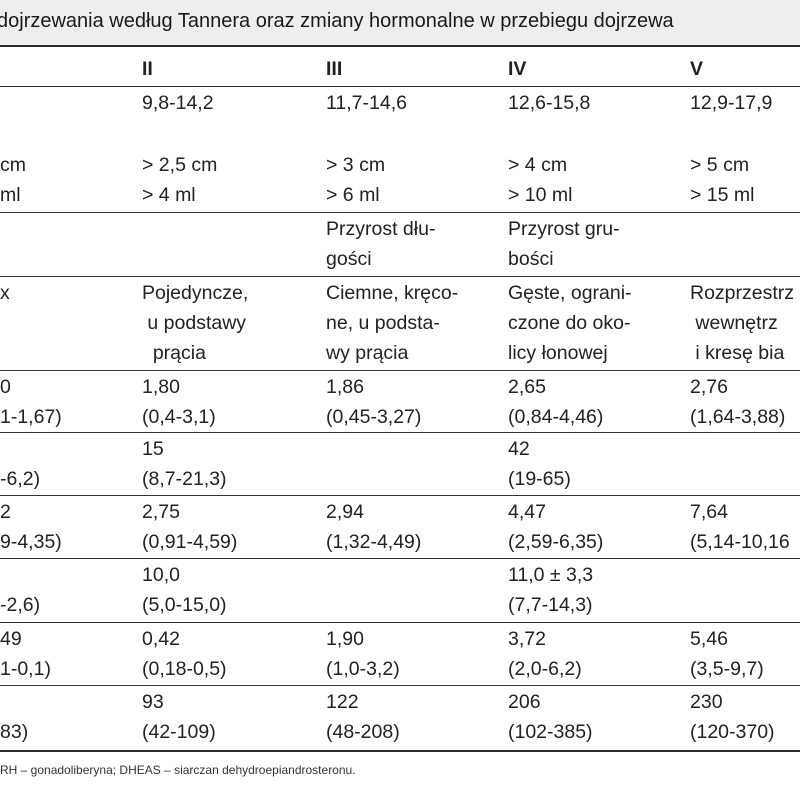 This screenshot has height=800, width=800. I want to click on table-cell: -2,6), so click(20, 605).